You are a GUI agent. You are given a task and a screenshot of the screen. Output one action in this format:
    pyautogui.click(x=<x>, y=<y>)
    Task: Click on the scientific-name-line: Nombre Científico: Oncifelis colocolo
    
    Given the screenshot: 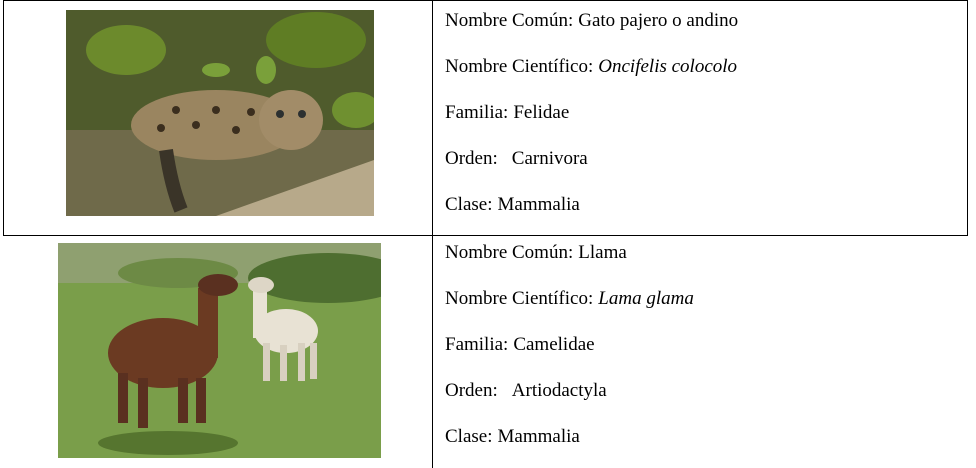 What is the action you would take?
    pyautogui.click(x=591, y=67)
    